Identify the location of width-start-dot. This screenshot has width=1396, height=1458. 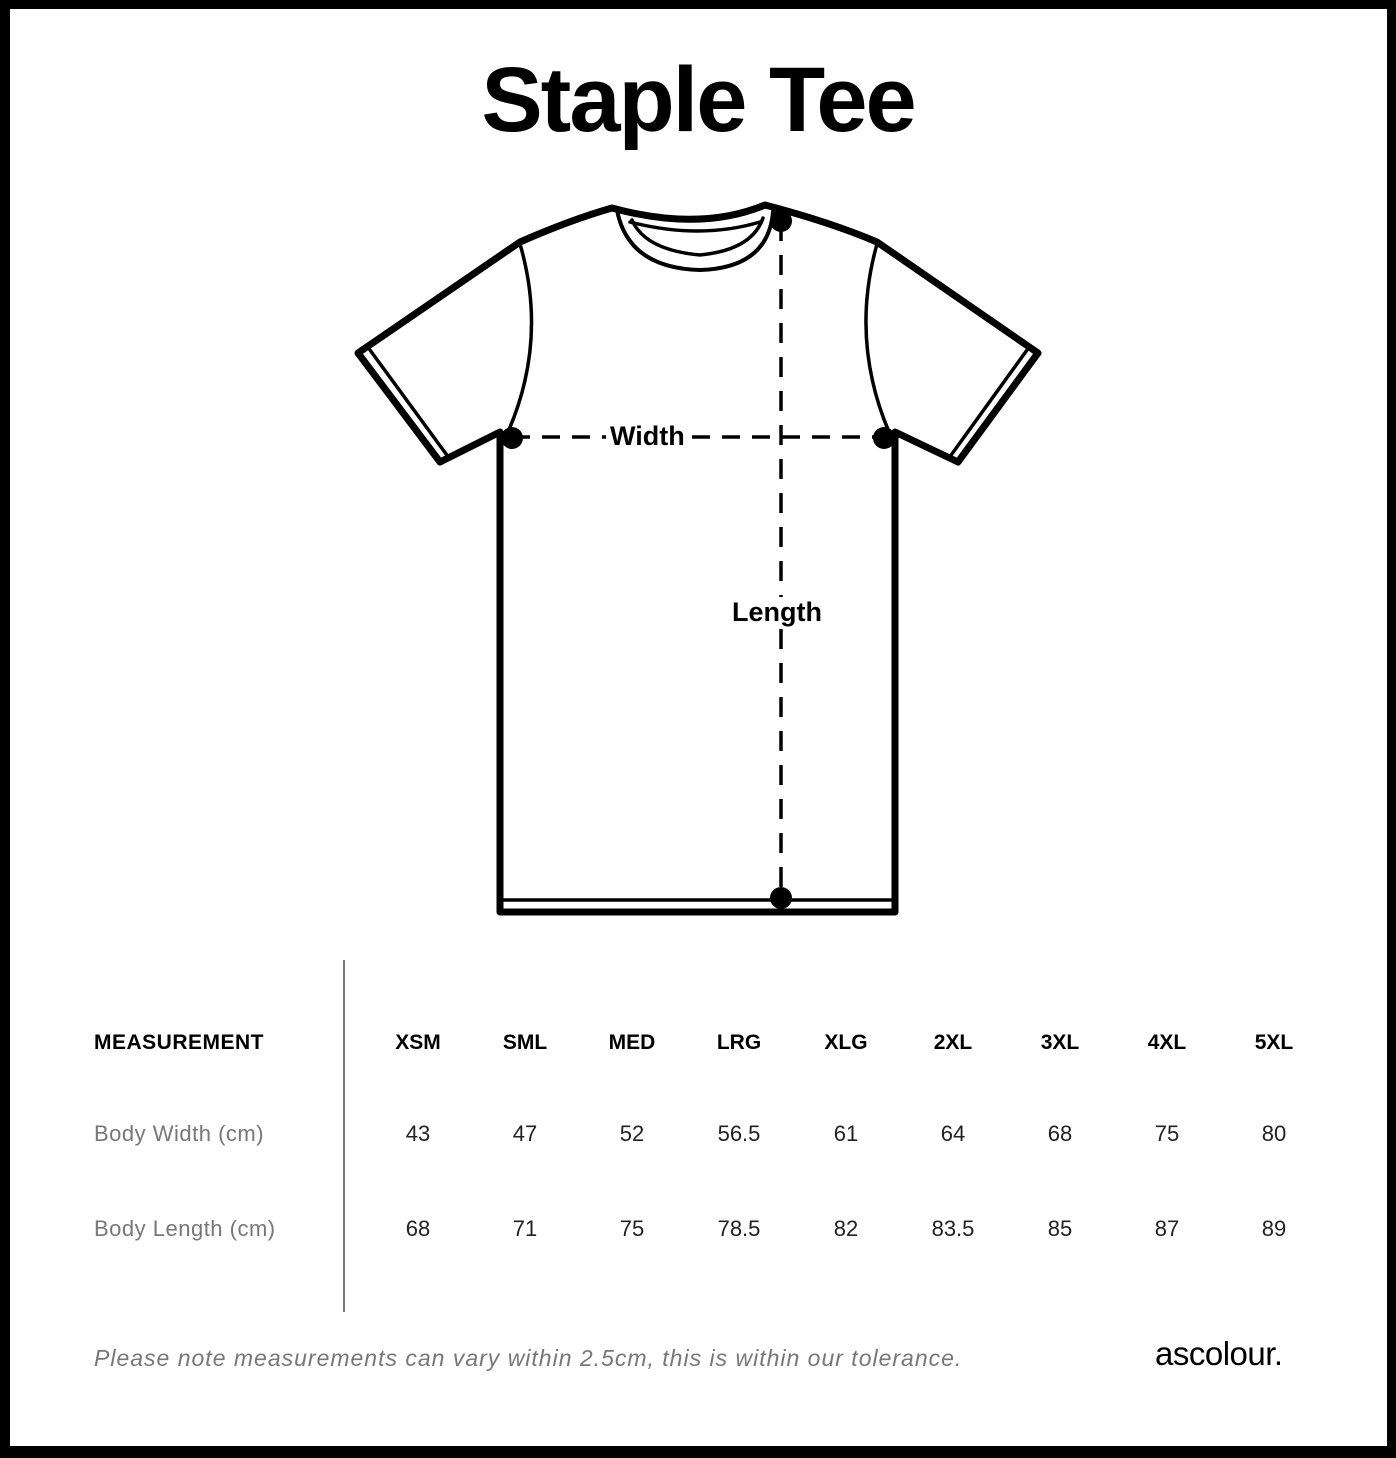
(512, 438).